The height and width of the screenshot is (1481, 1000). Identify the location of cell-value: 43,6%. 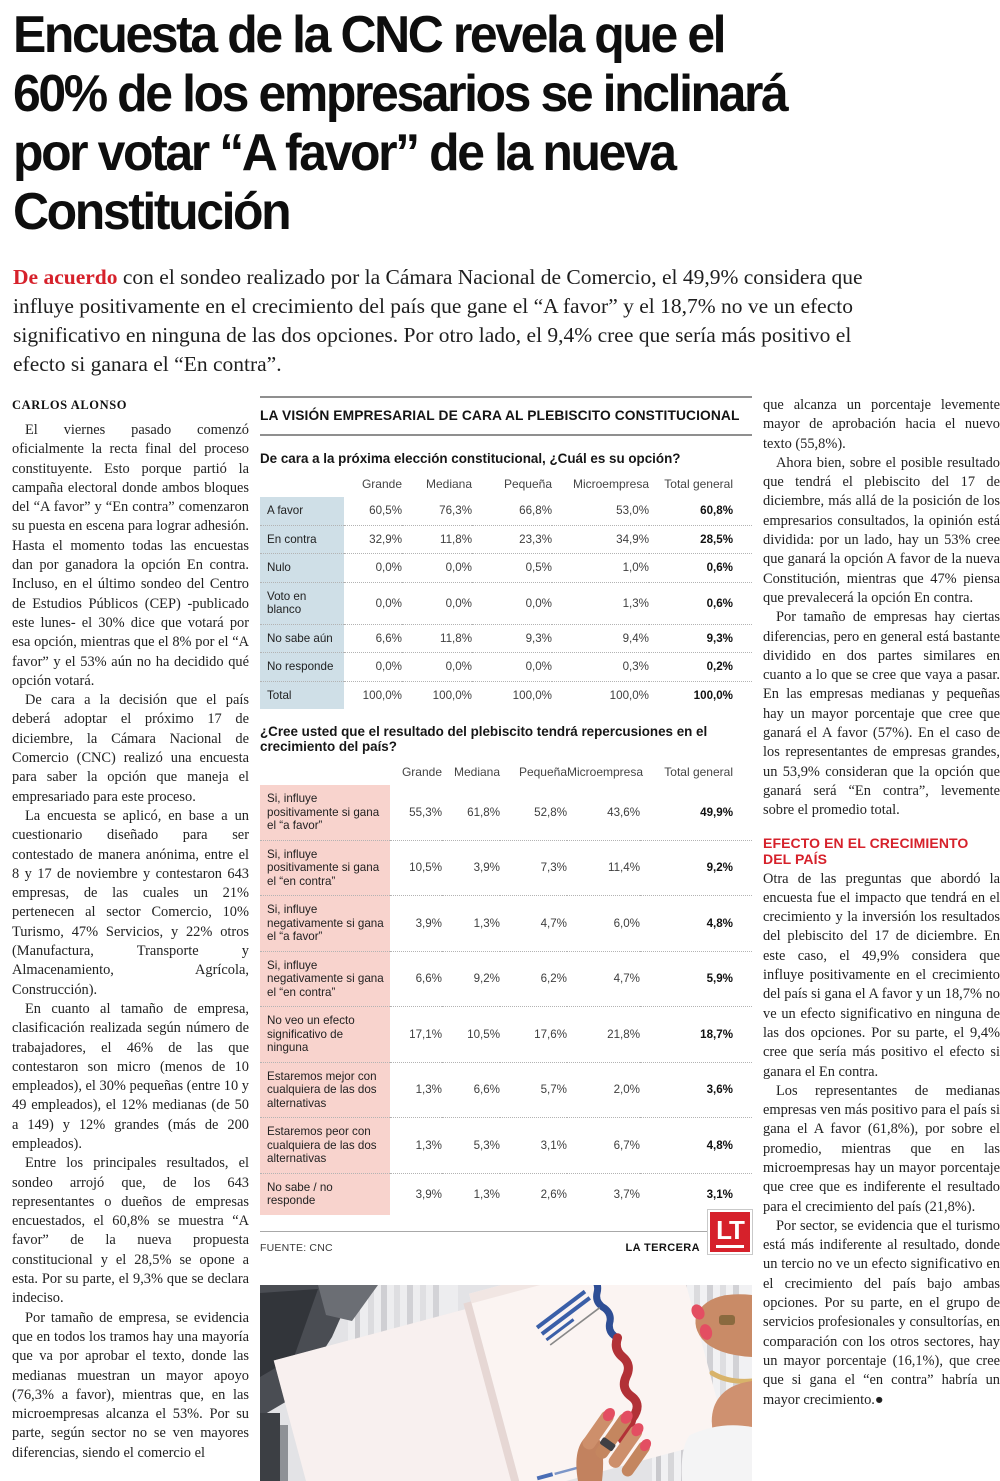
(623, 812).